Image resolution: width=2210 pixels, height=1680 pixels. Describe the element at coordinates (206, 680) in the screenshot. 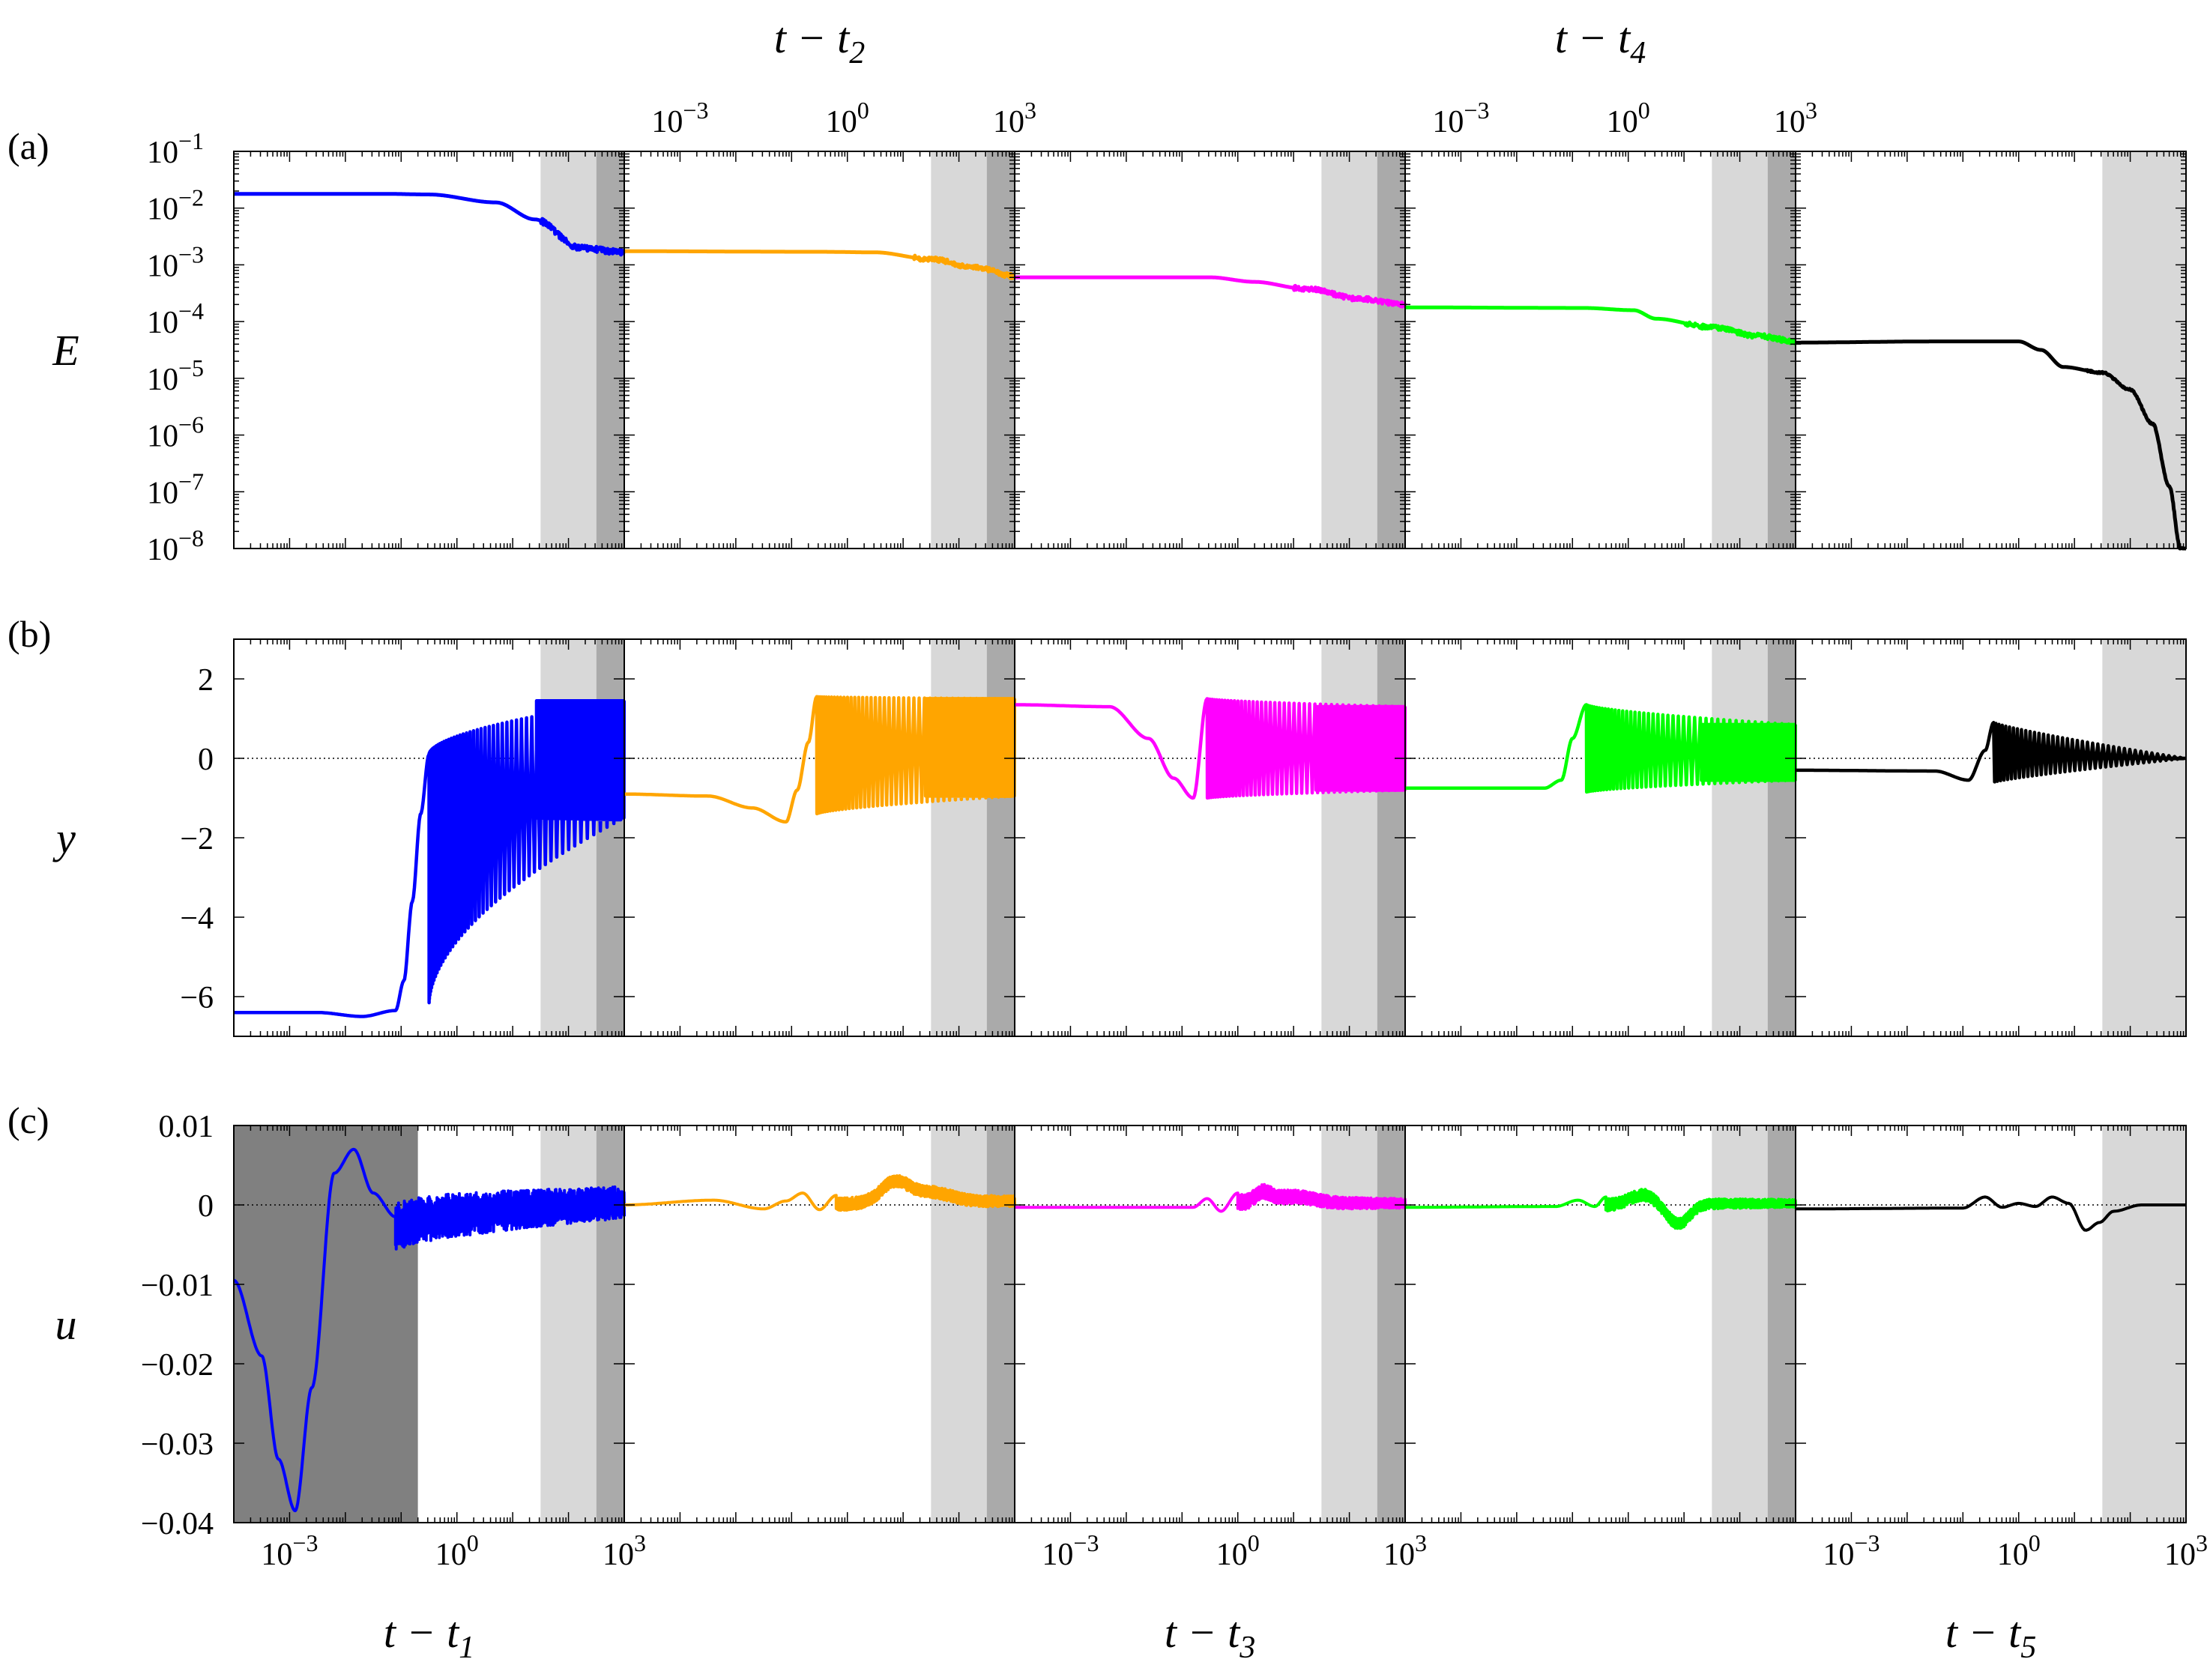

I see `y-tick-label: 2` at that location.